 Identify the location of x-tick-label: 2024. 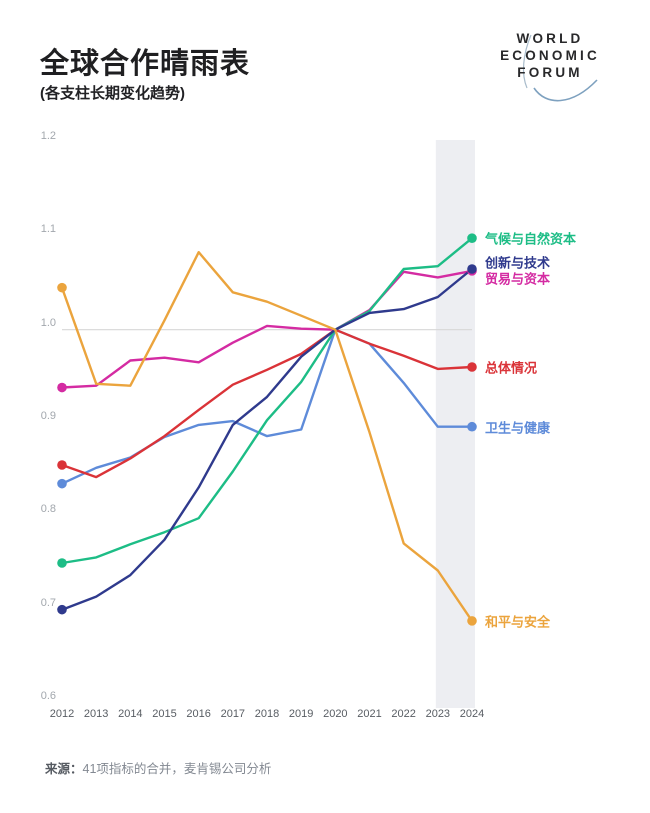
(472, 714).